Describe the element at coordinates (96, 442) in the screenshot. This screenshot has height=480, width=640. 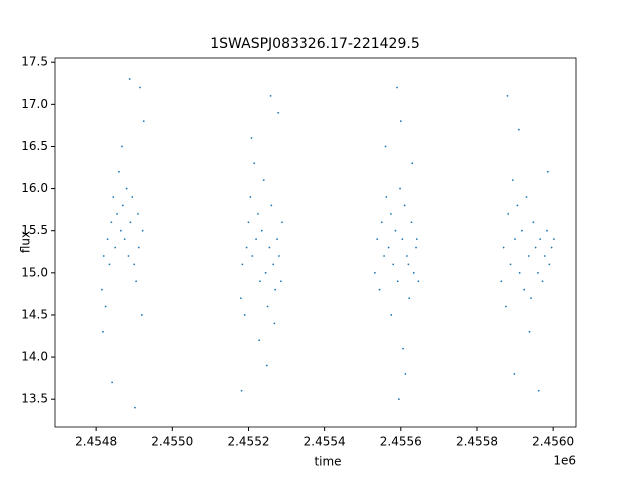
I see `x-tick-label: 2.4548` at that location.